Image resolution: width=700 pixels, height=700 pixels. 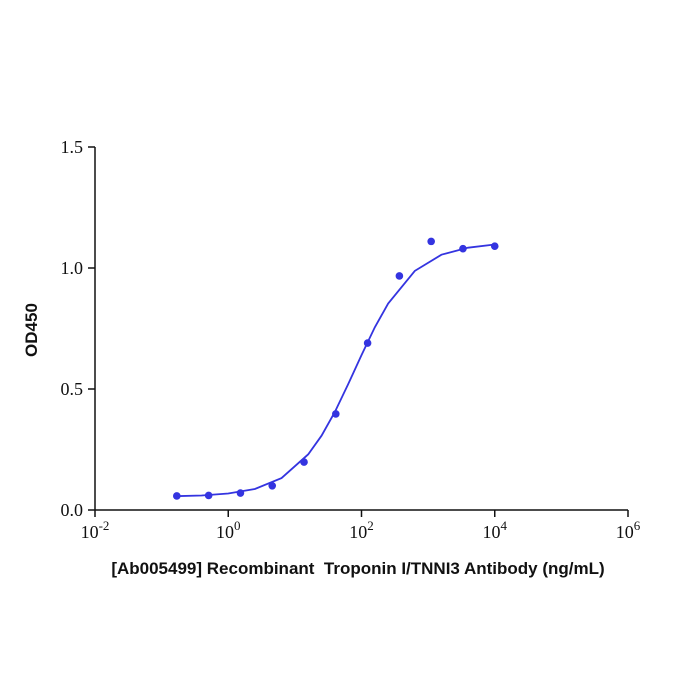 I want to click on x-tick-label: 10⁴, so click(x=495, y=530).